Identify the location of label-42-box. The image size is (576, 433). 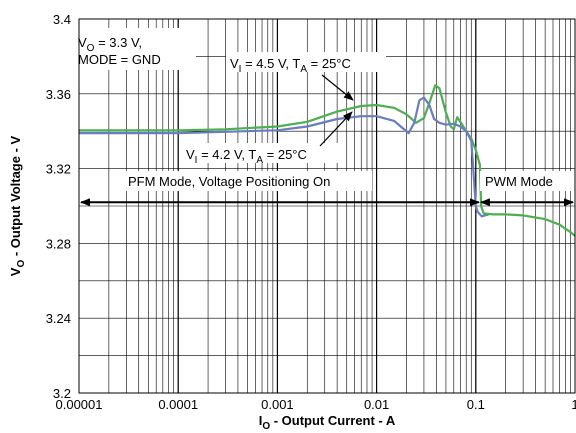
(262, 153).